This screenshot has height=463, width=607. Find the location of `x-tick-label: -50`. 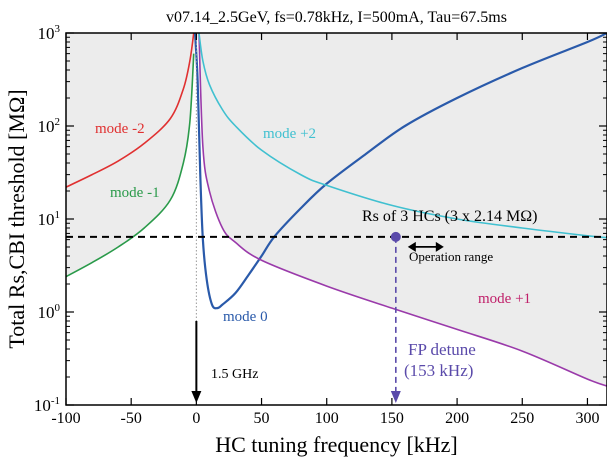

x-tick-label: -50 is located at coordinates (131, 418).